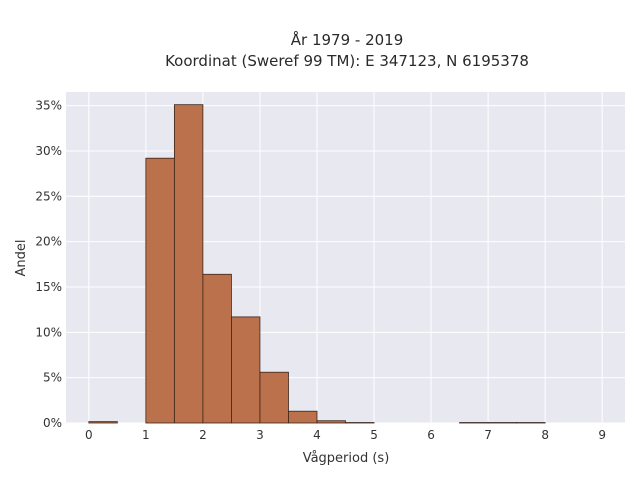 The image size is (640, 480). I want to click on x-tick-label: 9, so click(602, 435).